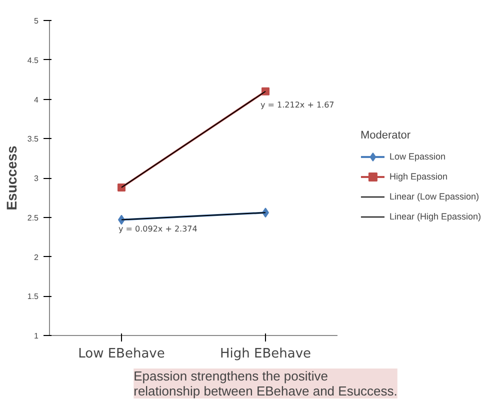  What do you see at coordinates (158, 229) in the screenshot?
I see `annotation: y = 0.092x + 2.374` at bounding box center [158, 229].